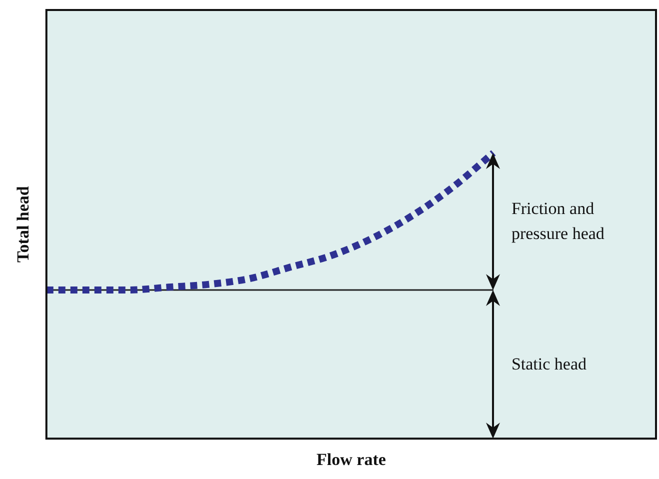 Image resolution: width=659 pixels, height=479 pixels. Describe the element at coordinates (351, 460) in the screenshot. I see `x-axis-title: Flow rate` at that location.